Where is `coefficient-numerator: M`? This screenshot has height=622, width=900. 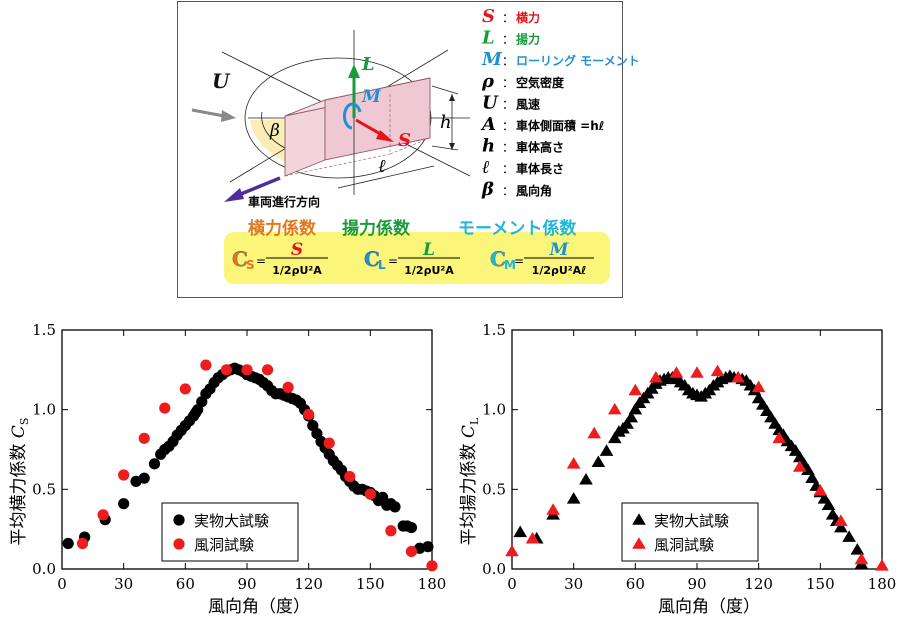
coefficient-numerator: M is located at coordinates (559, 250).